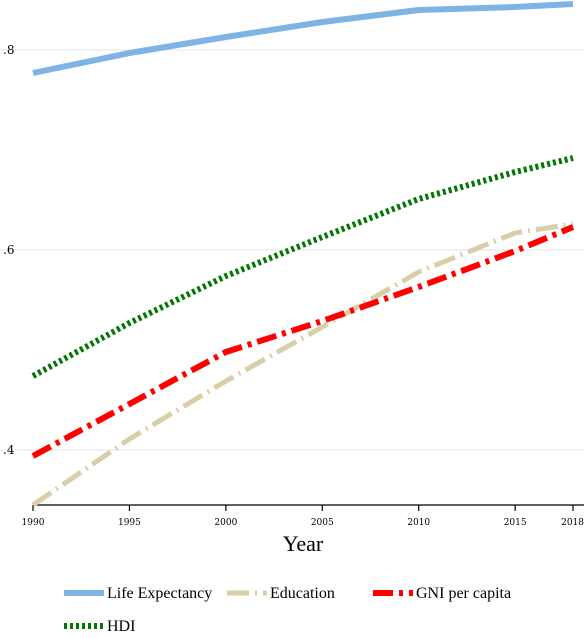 This screenshot has height=638, width=584. What do you see at coordinates (418, 523) in the screenshot?
I see `x-tick-label: 2010` at bounding box center [418, 523].